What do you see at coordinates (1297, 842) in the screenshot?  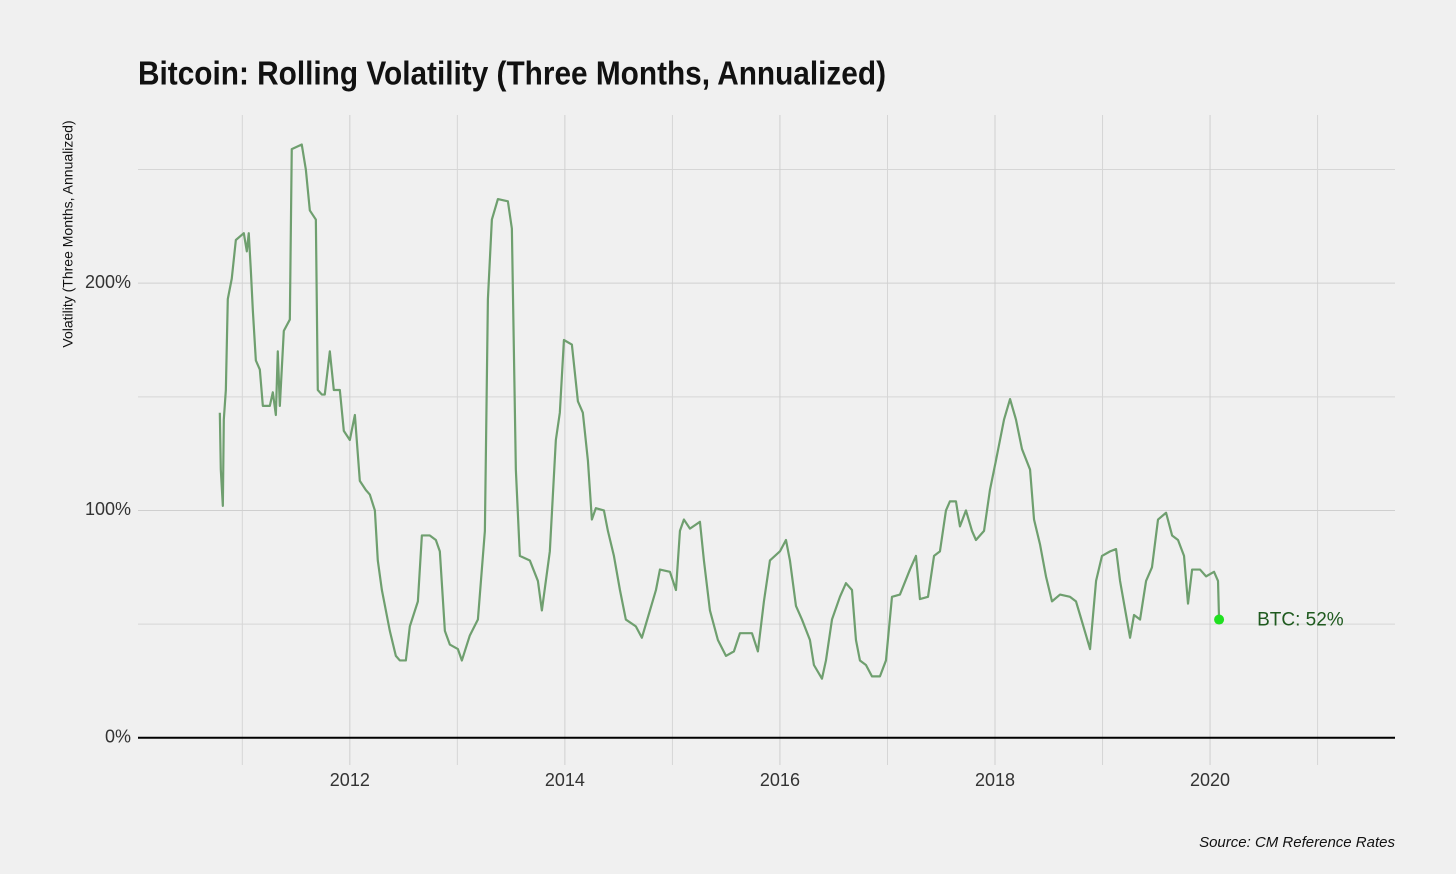 I see `source-note: Source: CM Reference Rates` at bounding box center [1297, 842].